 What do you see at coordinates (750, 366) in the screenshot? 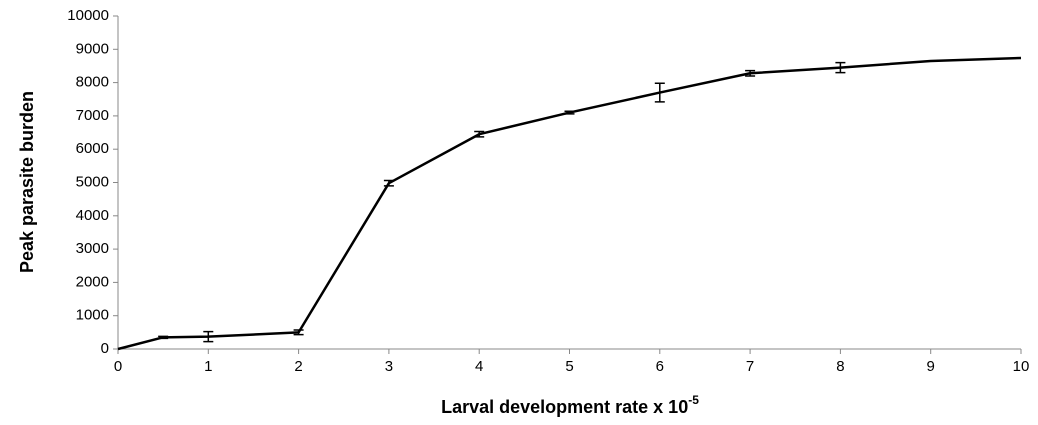
I see `x-tick-label: 7` at bounding box center [750, 366].